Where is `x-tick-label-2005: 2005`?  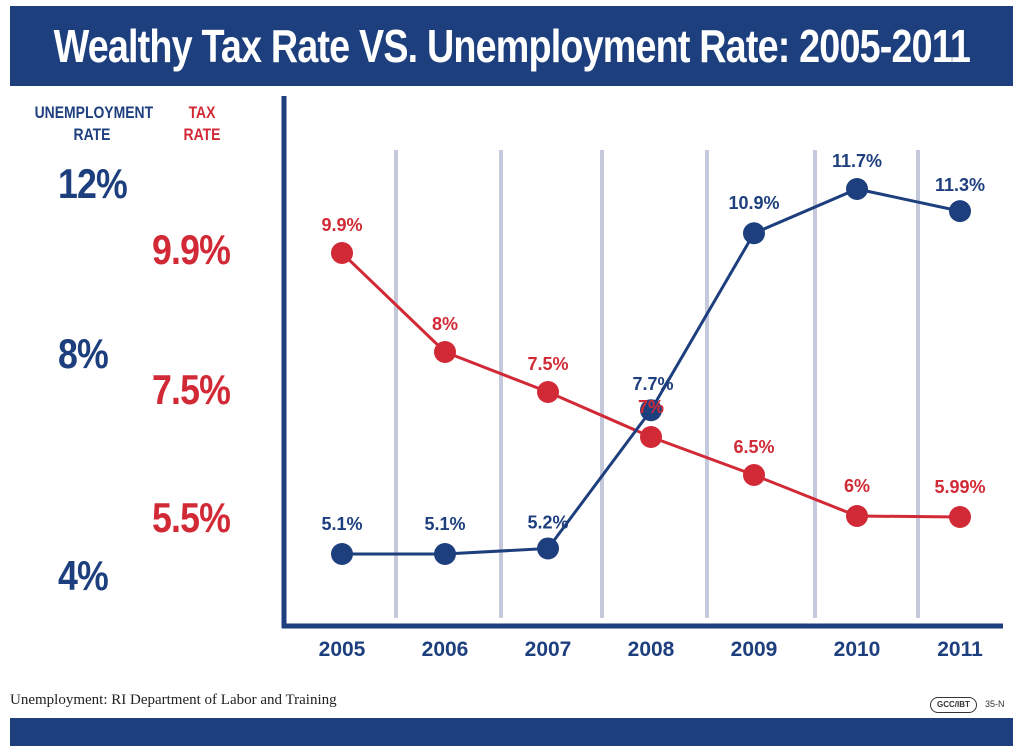 x-tick-label-2005: 2005 is located at coordinates (342, 649).